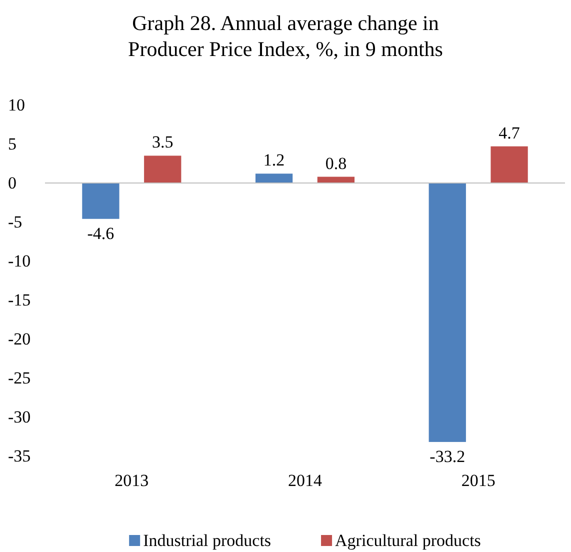  Describe the element at coordinates (509, 132) in the screenshot. I see `data-label: 4.7` at that location.